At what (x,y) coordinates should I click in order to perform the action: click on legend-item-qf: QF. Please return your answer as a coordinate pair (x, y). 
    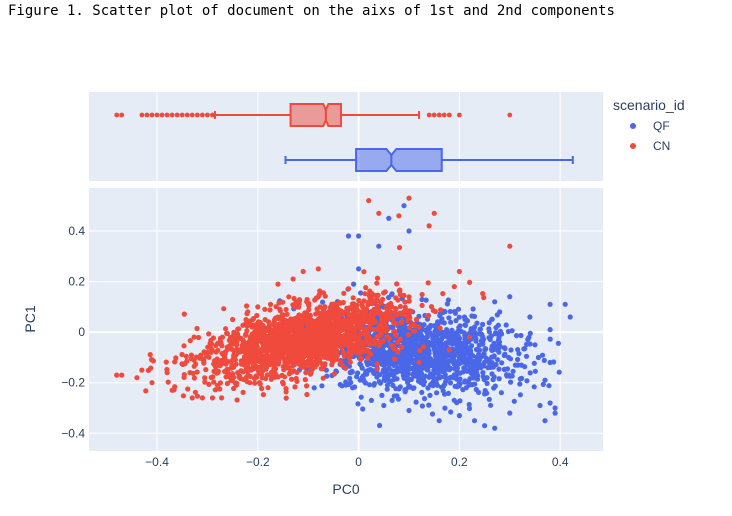
    Looking at the image, I should click on (650, 126).